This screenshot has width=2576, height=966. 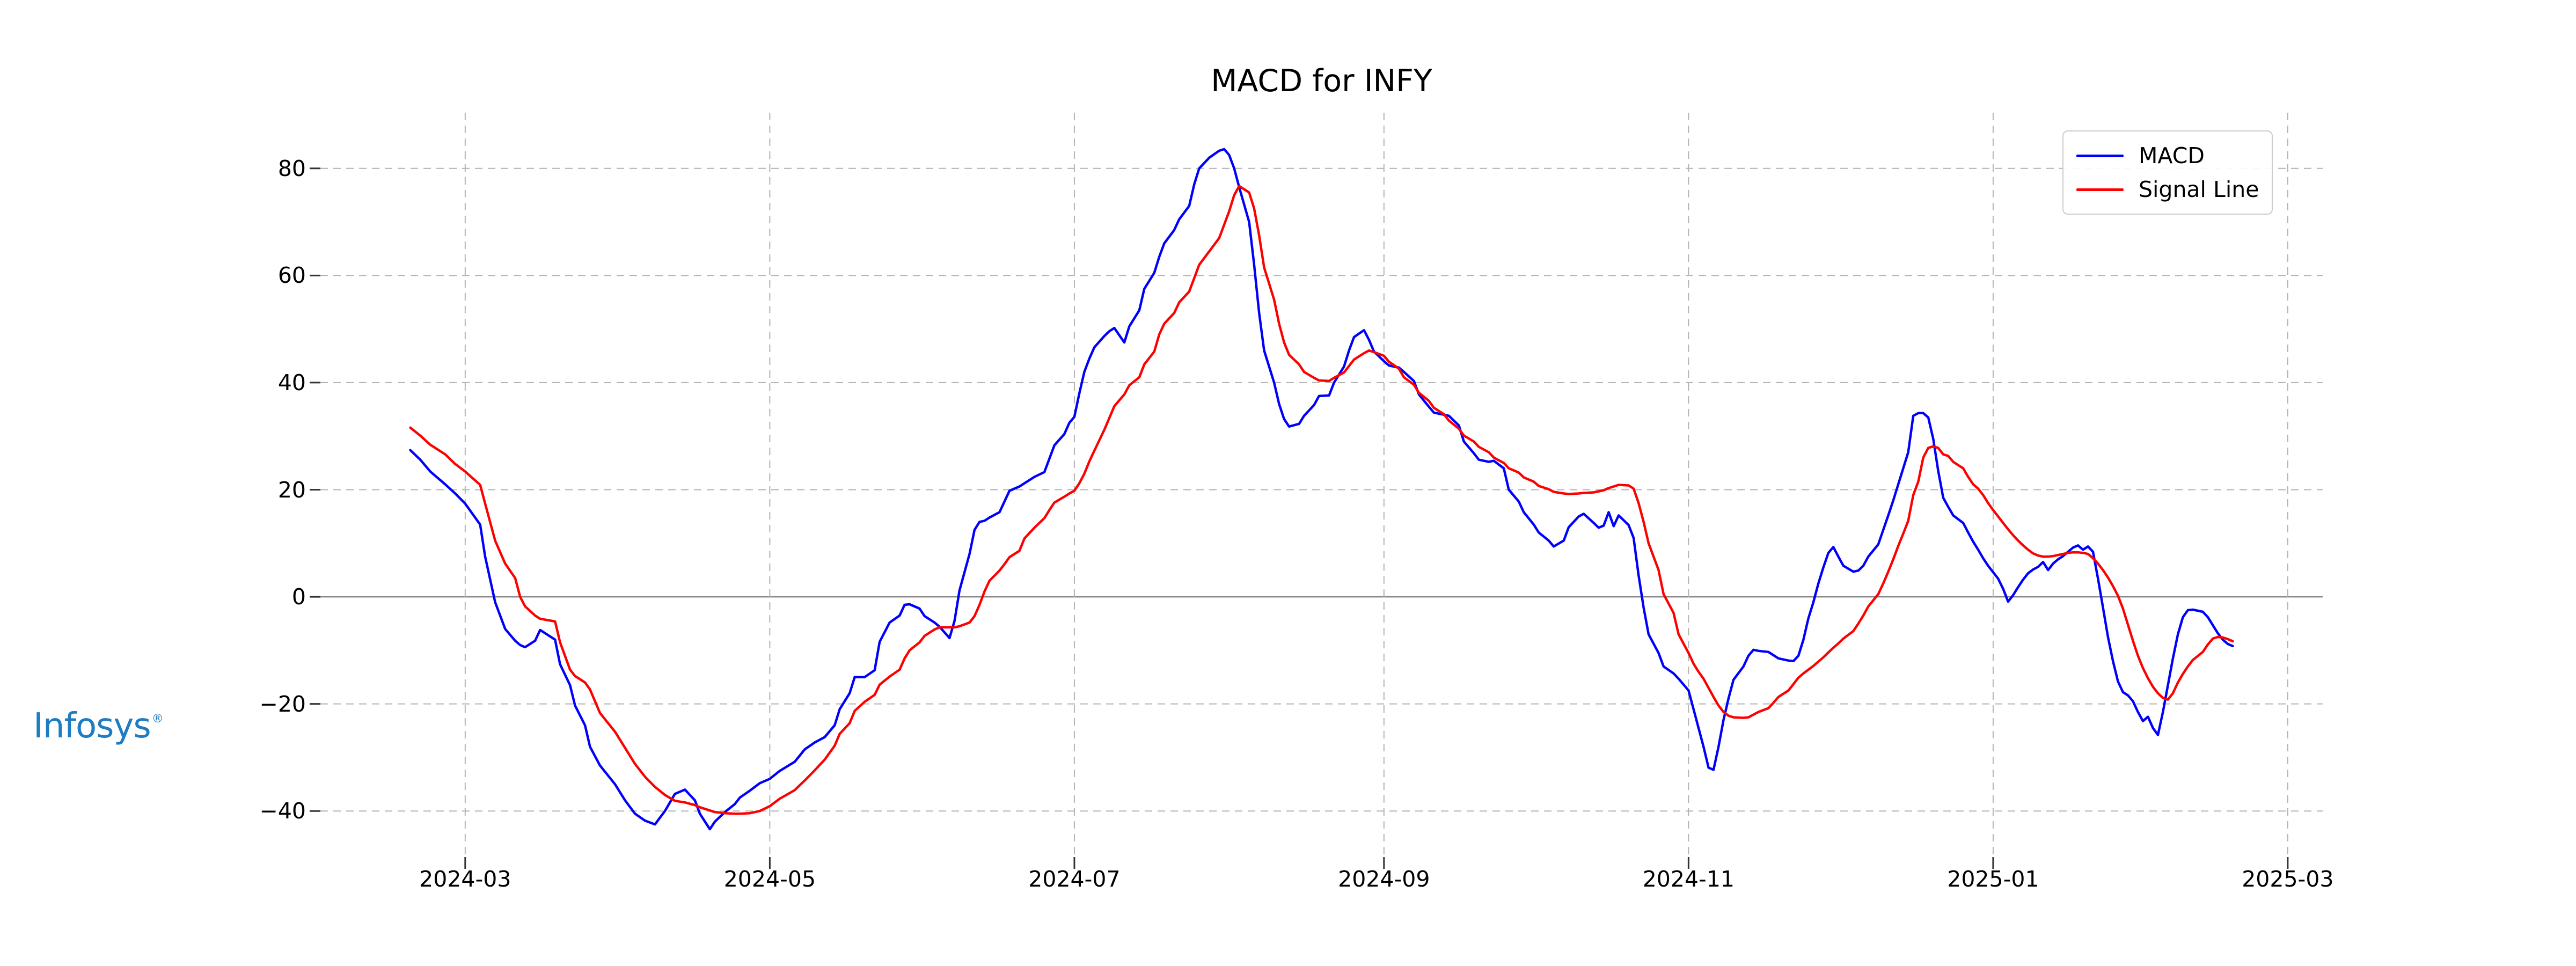 What do you see at coordinates (1321, 81) in the screenshot?
I see `chart-title: MACD for INFY` at bounding box center [1321, 81].